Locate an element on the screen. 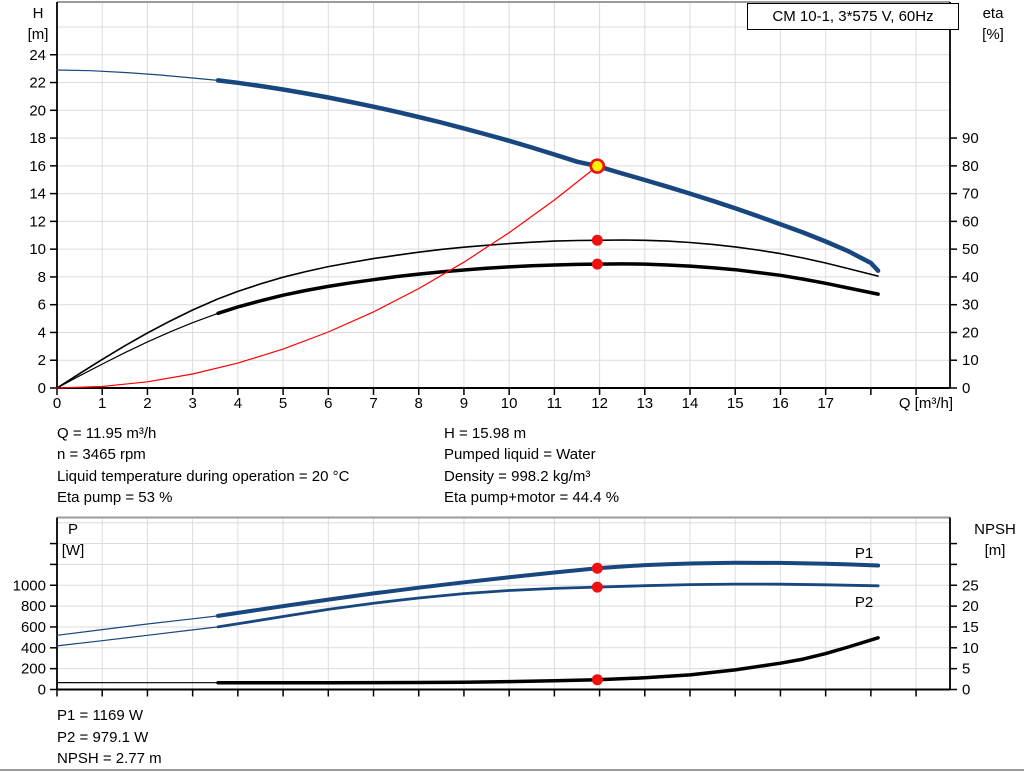  x-tick-label: 13 is located at coordinates (644, 403).